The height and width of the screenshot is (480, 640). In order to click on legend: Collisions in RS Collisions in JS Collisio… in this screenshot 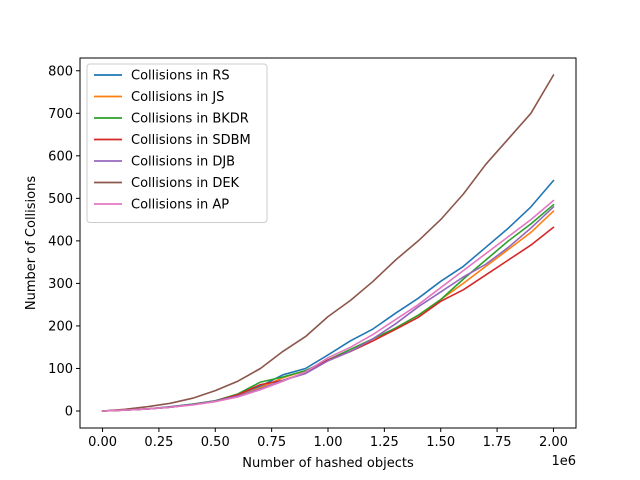, I will do `click(177, 143)`.